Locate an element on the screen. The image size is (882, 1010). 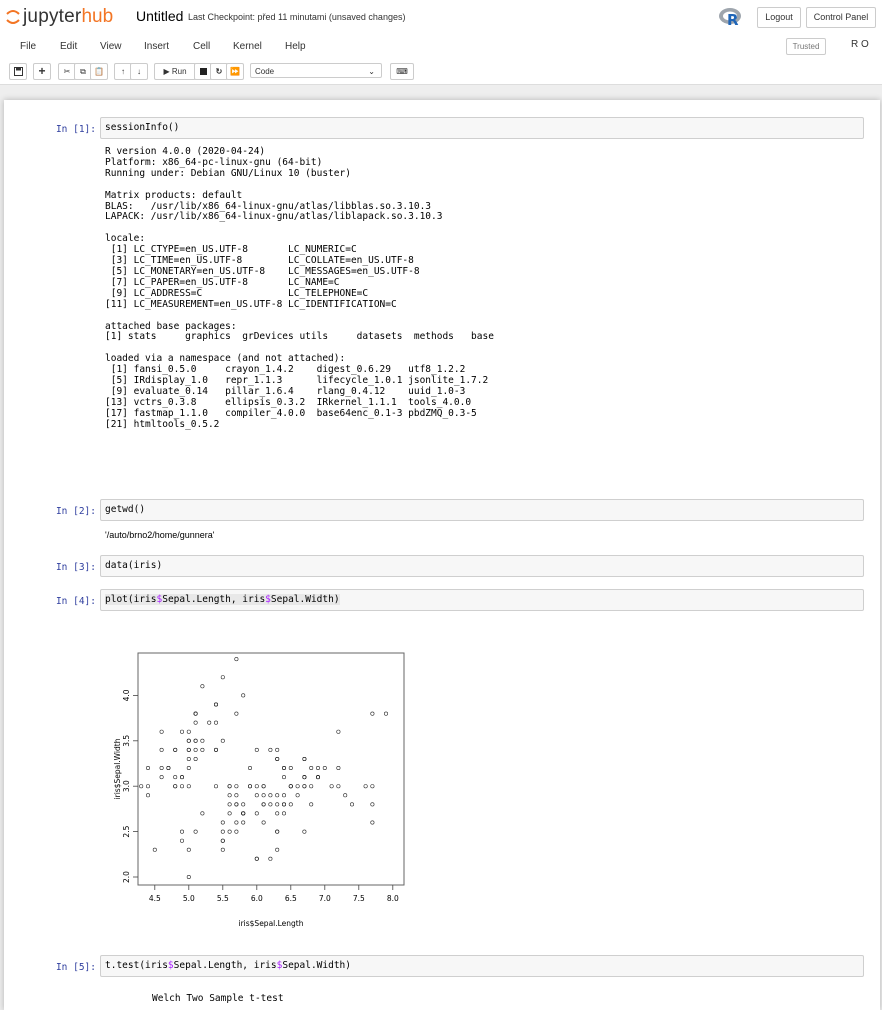
plot-frame is located at coordinates (271, 769).